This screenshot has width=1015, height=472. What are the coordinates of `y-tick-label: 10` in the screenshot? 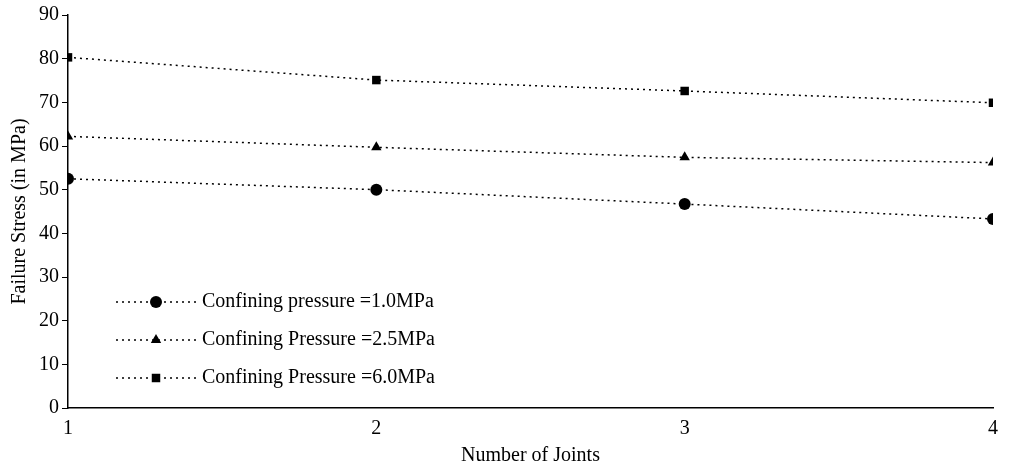 It's located at (49, 362).